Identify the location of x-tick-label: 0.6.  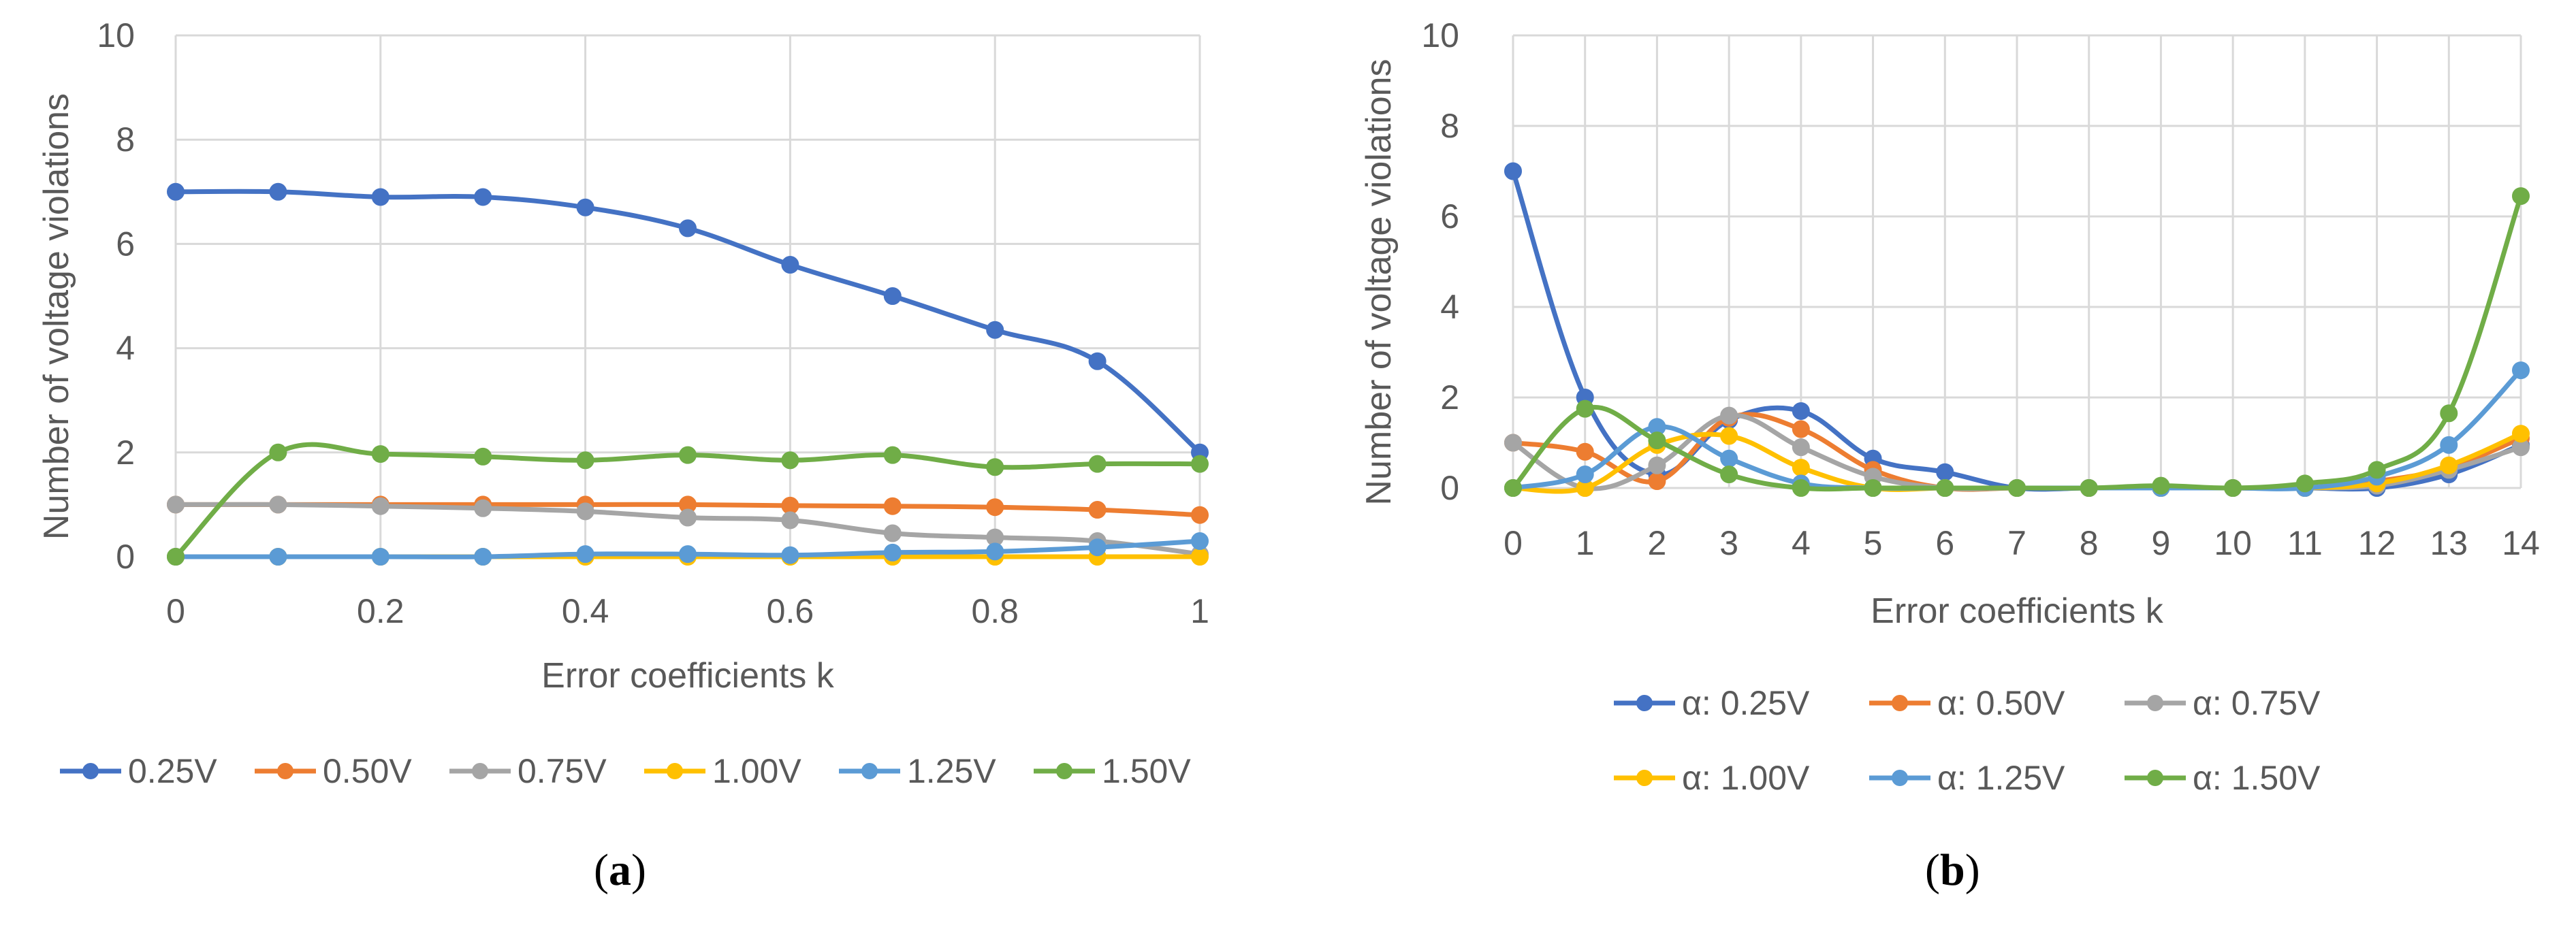
(790, 611).